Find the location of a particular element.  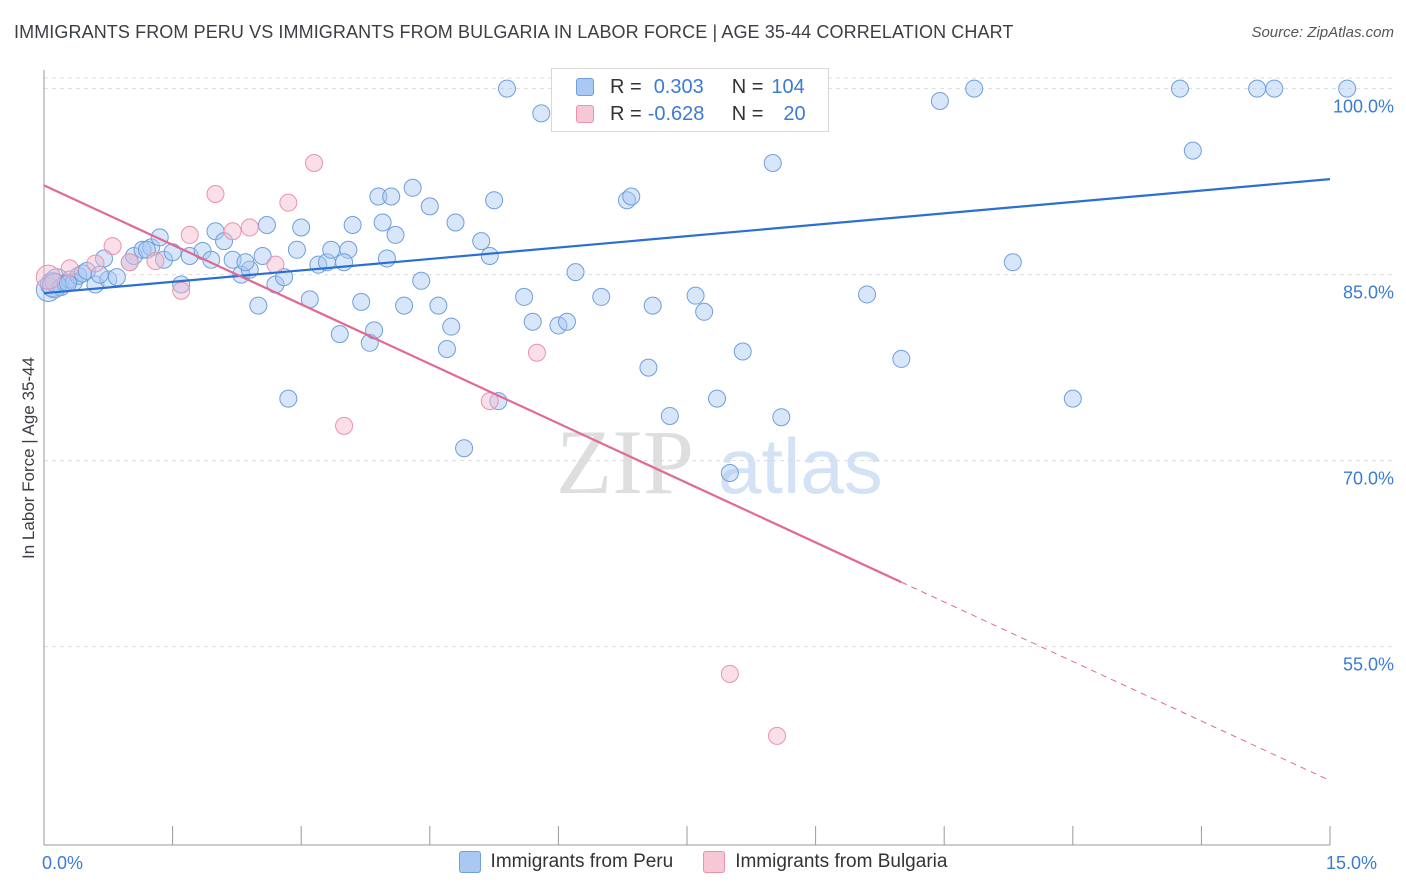

y-tick-label: 55.0% is located at coordinates (1368, 665).